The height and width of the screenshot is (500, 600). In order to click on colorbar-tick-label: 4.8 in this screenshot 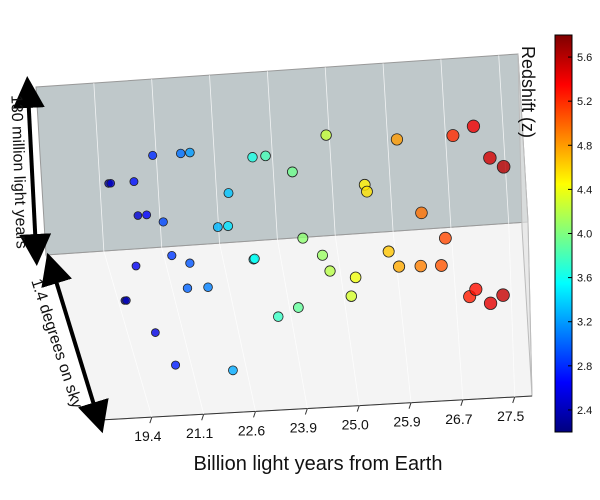, I will do `click(584, 146)`.